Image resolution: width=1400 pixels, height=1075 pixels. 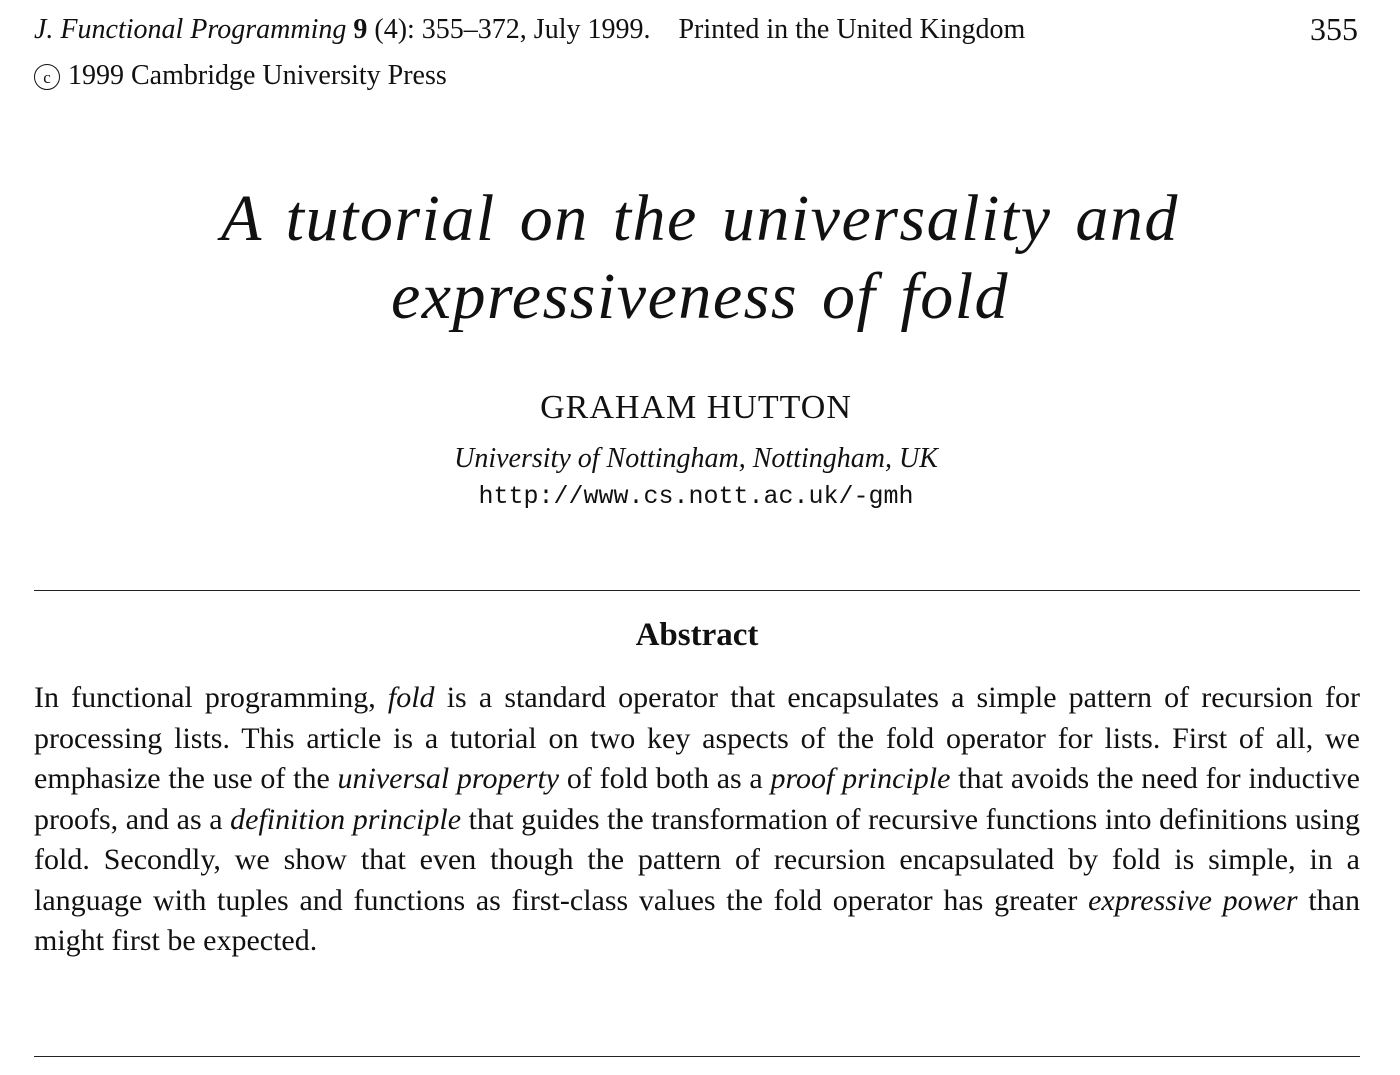 What do you see at coordinates (860, 778) in the screenshot?
I see `abstract-emphasis: proof principle` at bounding box center [860, 778].